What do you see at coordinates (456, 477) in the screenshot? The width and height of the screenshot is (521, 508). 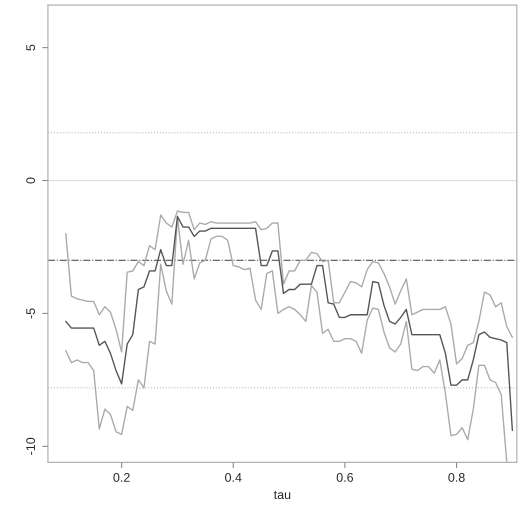 I see `x-tick-label: 0.8` at bounding box center [456, 477].